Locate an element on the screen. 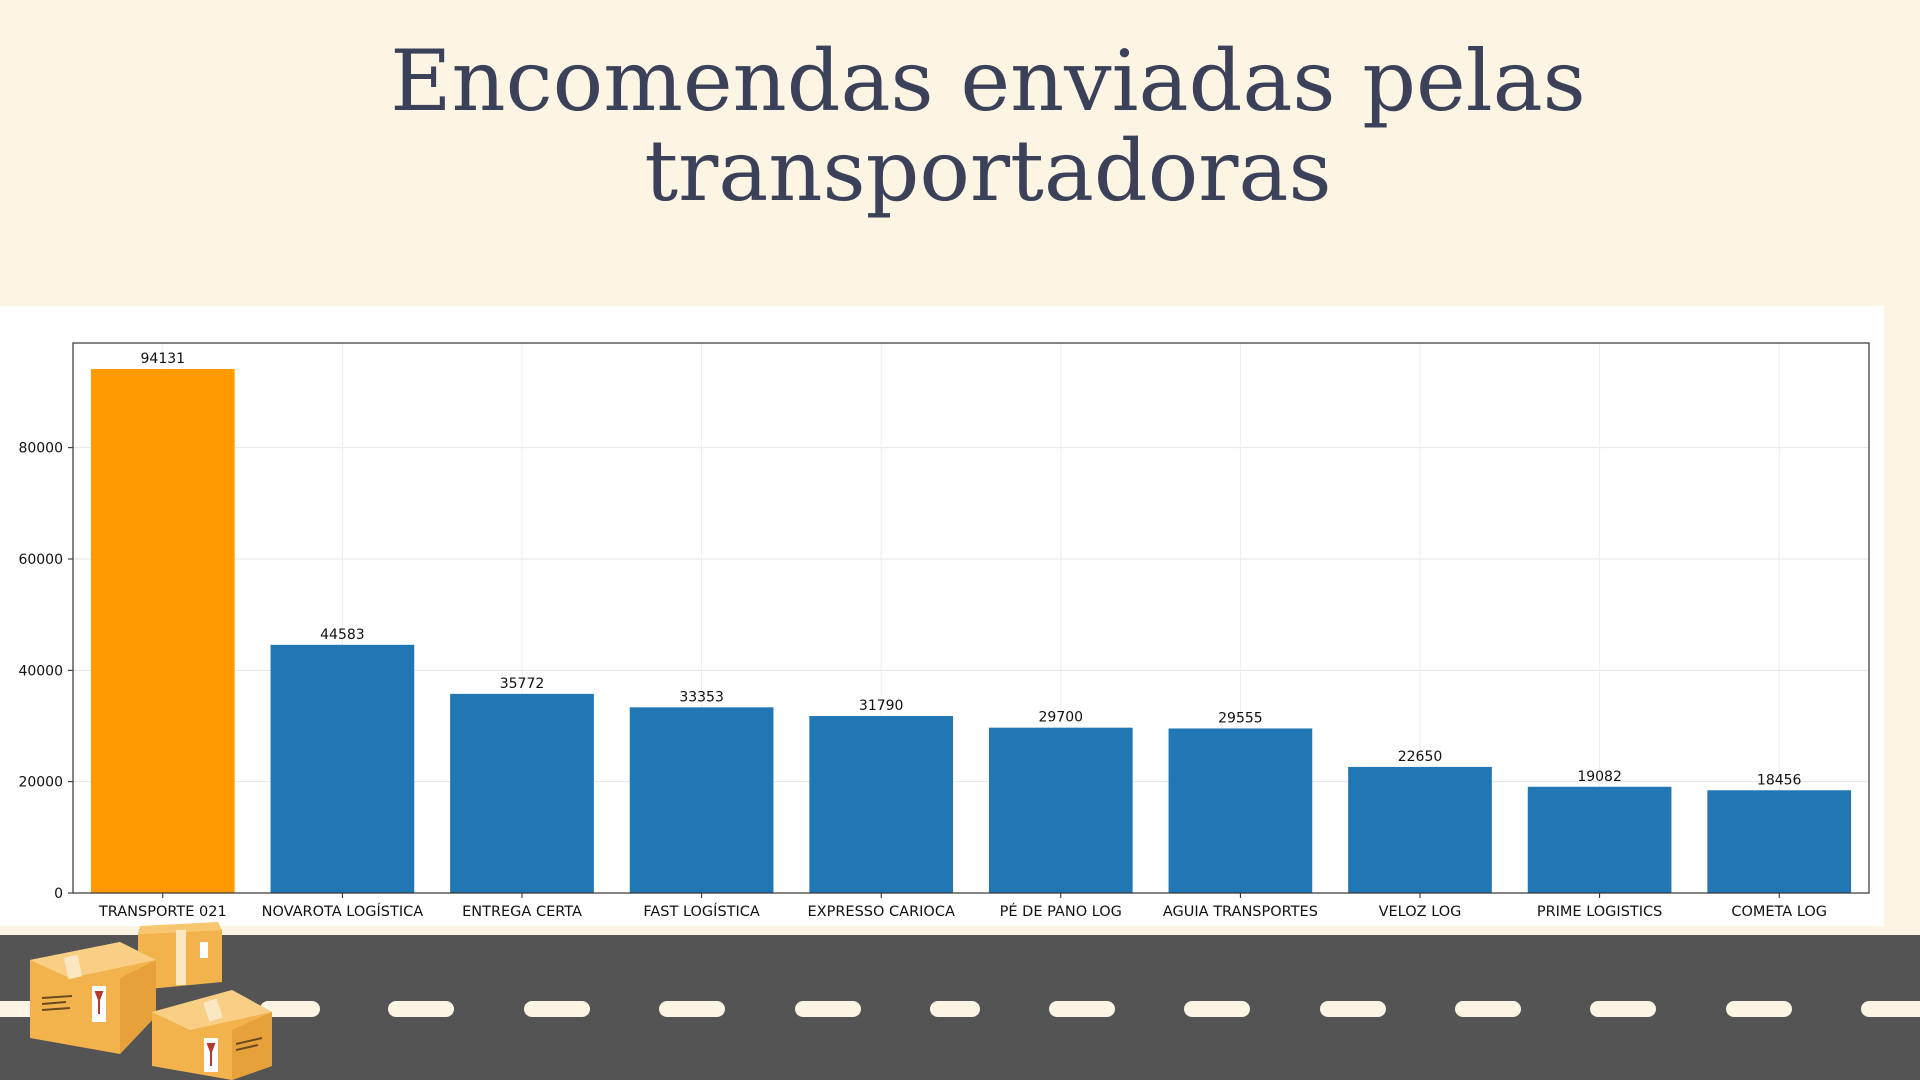  x-tick-label: COMETA LOG is located at coordinates (1779, 912).